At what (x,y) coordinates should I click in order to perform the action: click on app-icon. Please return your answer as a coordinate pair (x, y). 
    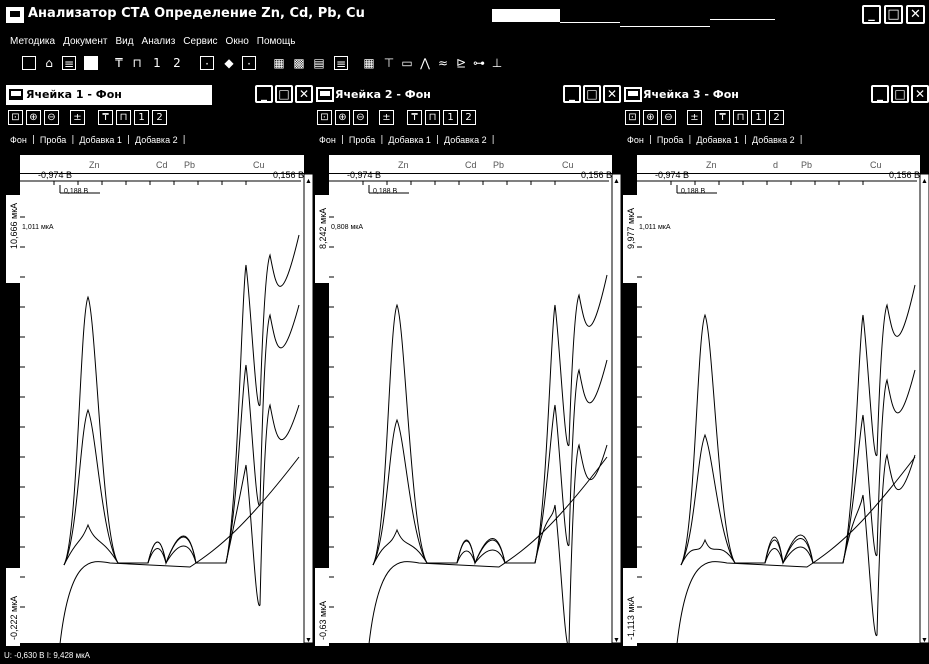
    Looking at the image, I should click on (15, 15).